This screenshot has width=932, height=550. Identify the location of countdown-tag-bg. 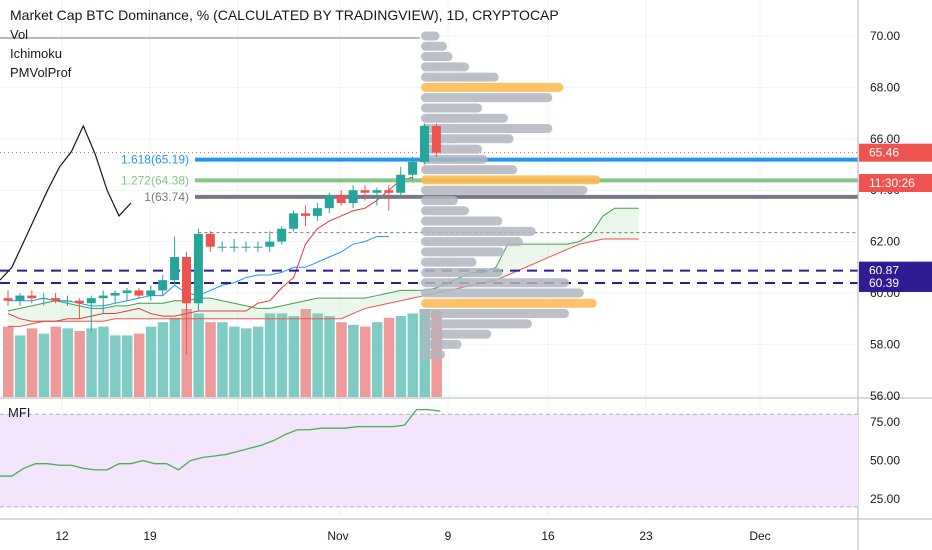
(895, 183).